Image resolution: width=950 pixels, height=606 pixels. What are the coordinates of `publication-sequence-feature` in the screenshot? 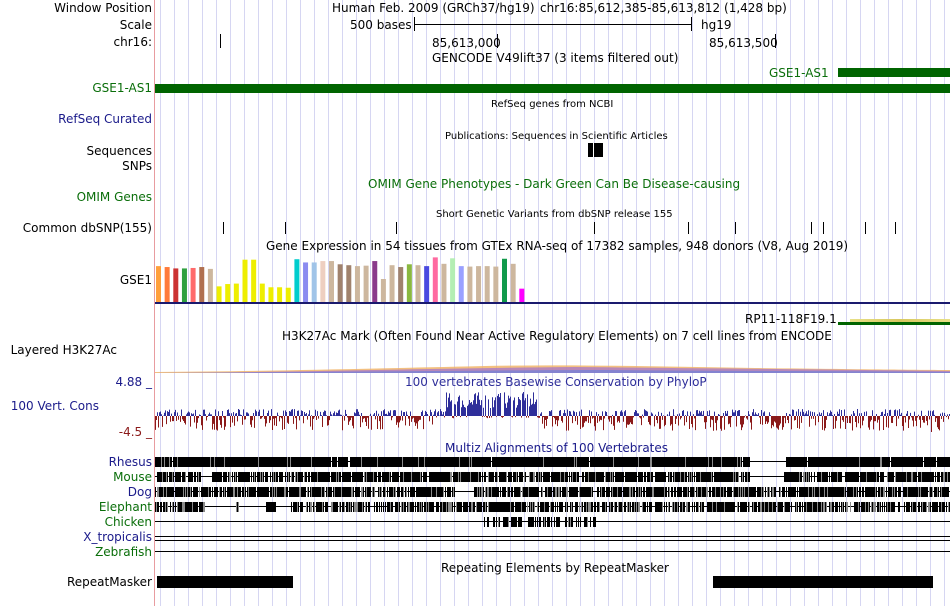 It's located at (595, 150).